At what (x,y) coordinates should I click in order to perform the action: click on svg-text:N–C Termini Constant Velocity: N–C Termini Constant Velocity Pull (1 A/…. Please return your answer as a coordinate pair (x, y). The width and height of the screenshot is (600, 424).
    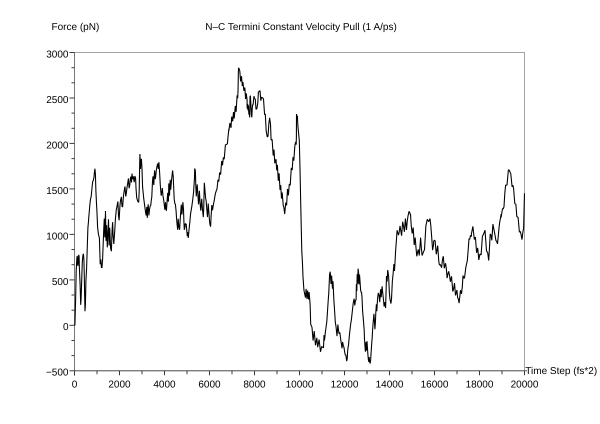
    Looking at the image, I should click on (301, 27).